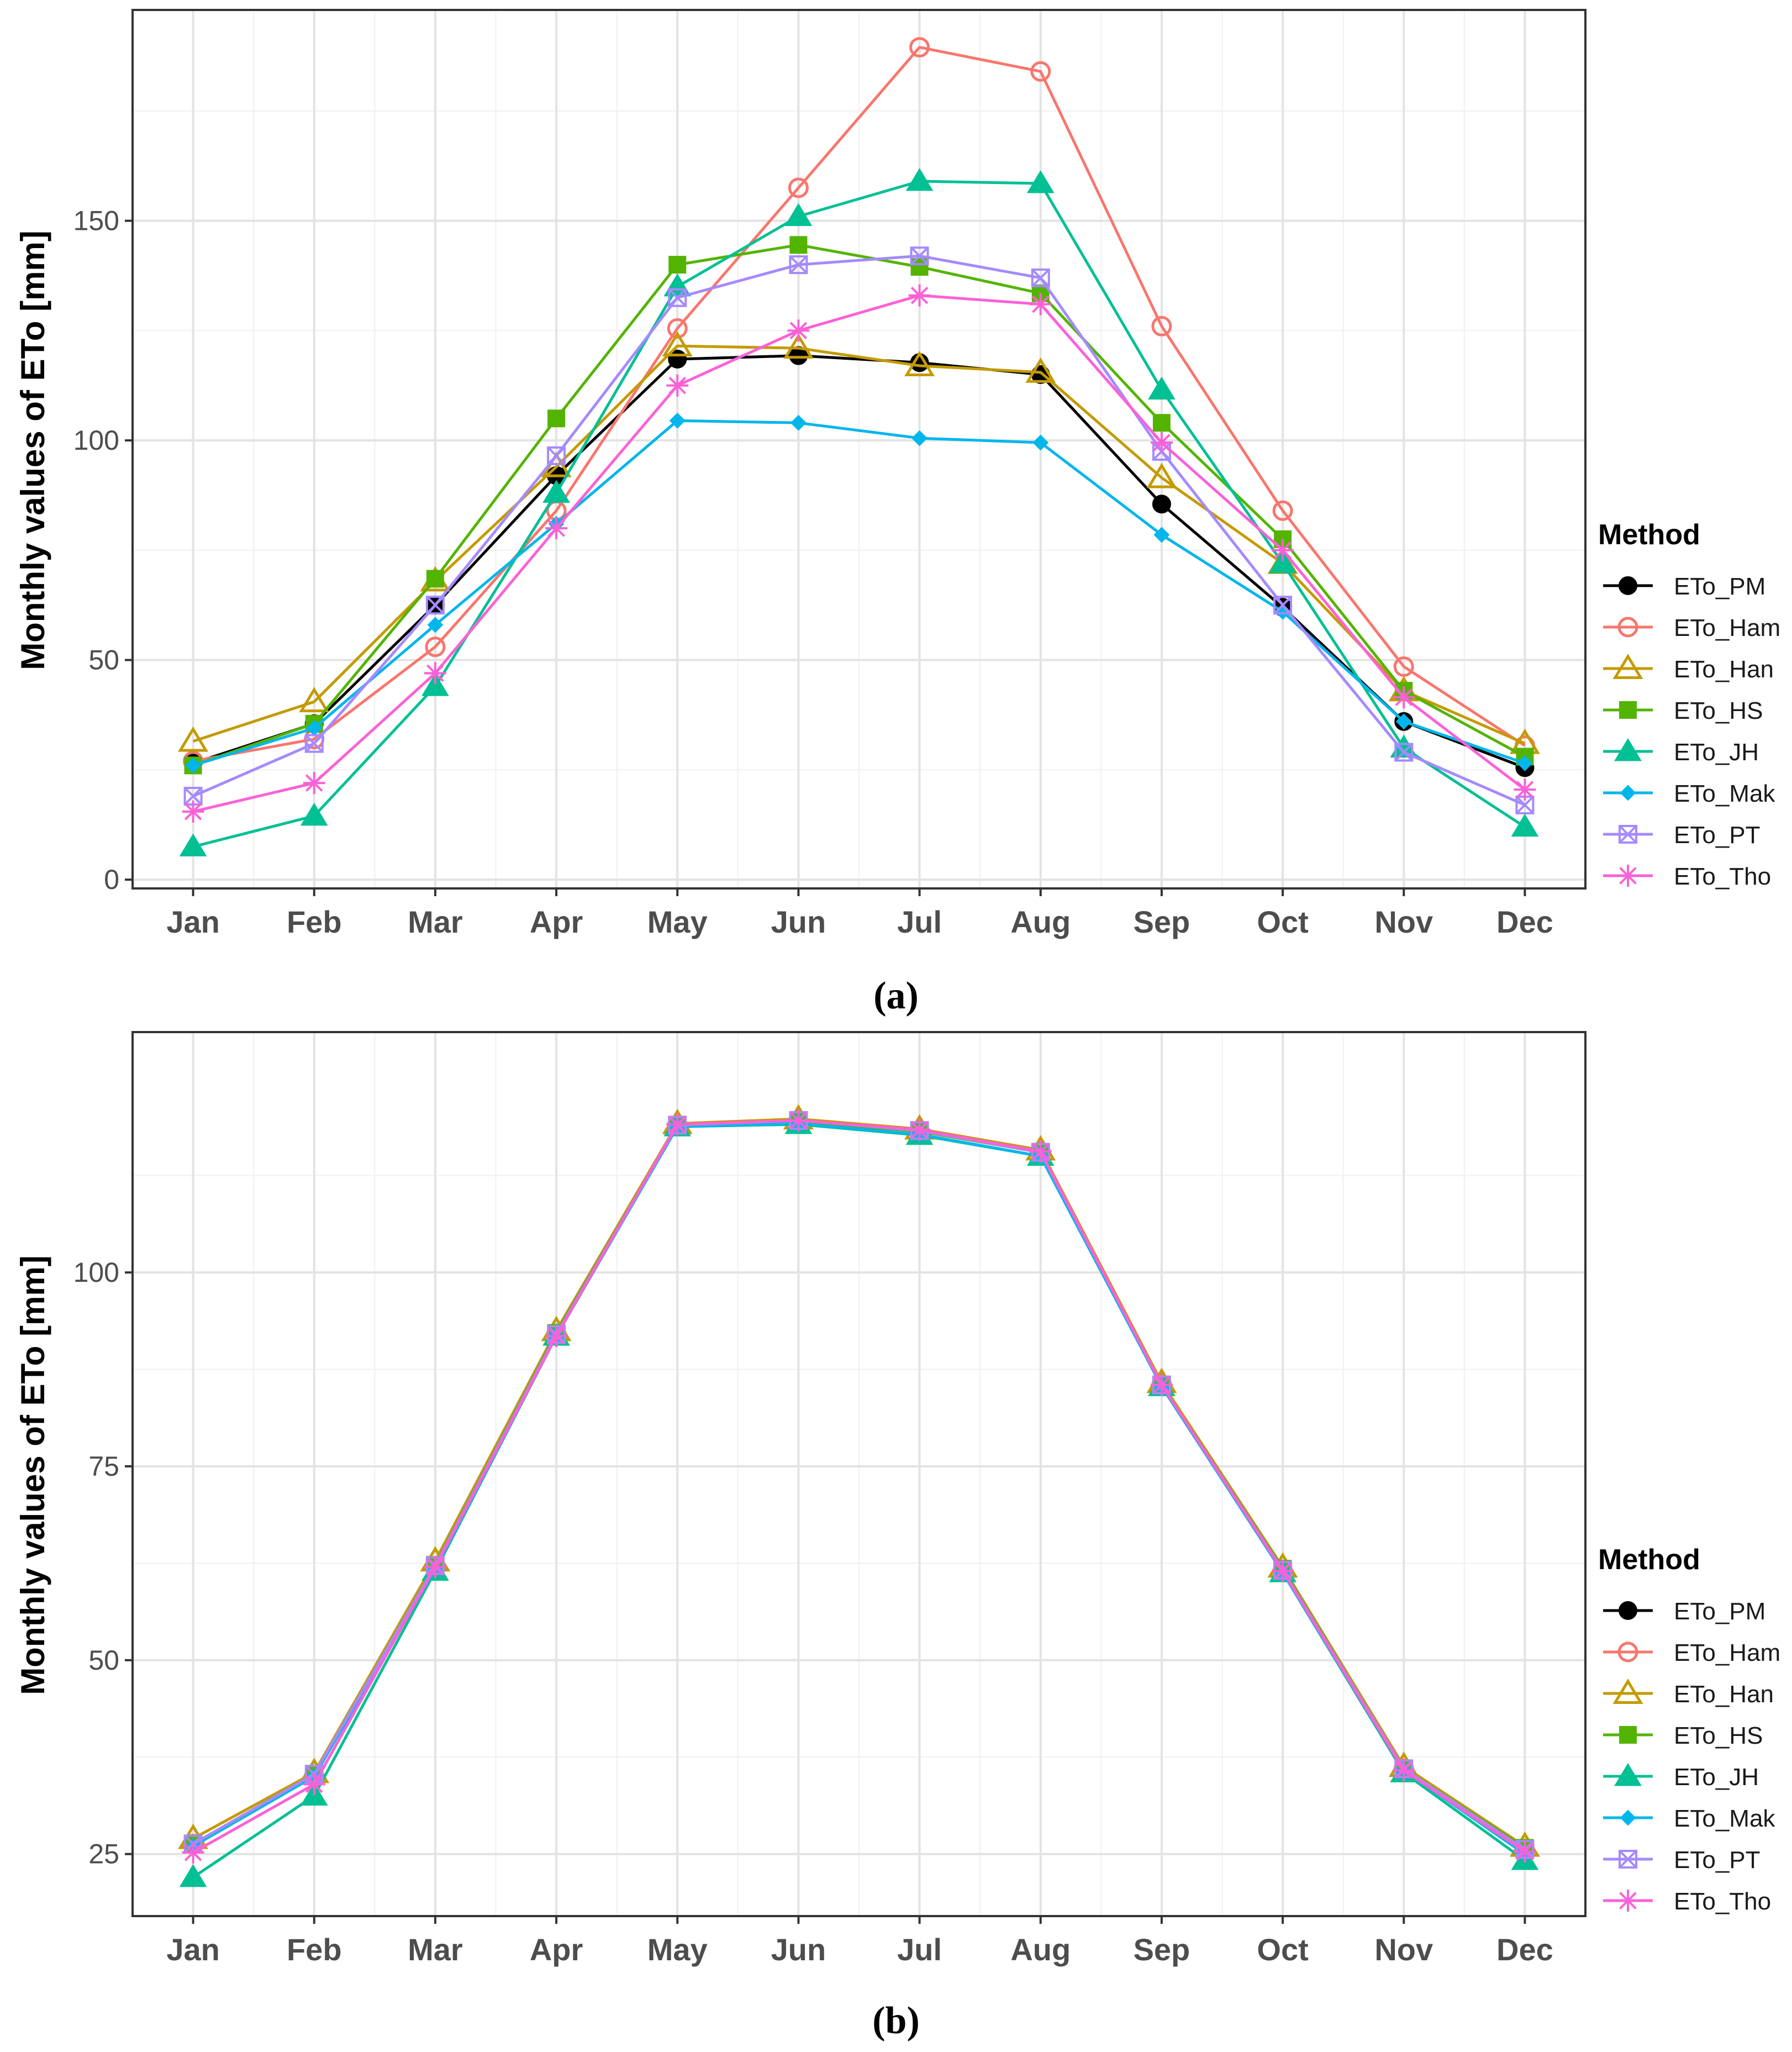 Image resolution: width=1792 pixels, height=2052 pixels. I want to click on legend-label: ETo_Ham, so click(1727, 1652).